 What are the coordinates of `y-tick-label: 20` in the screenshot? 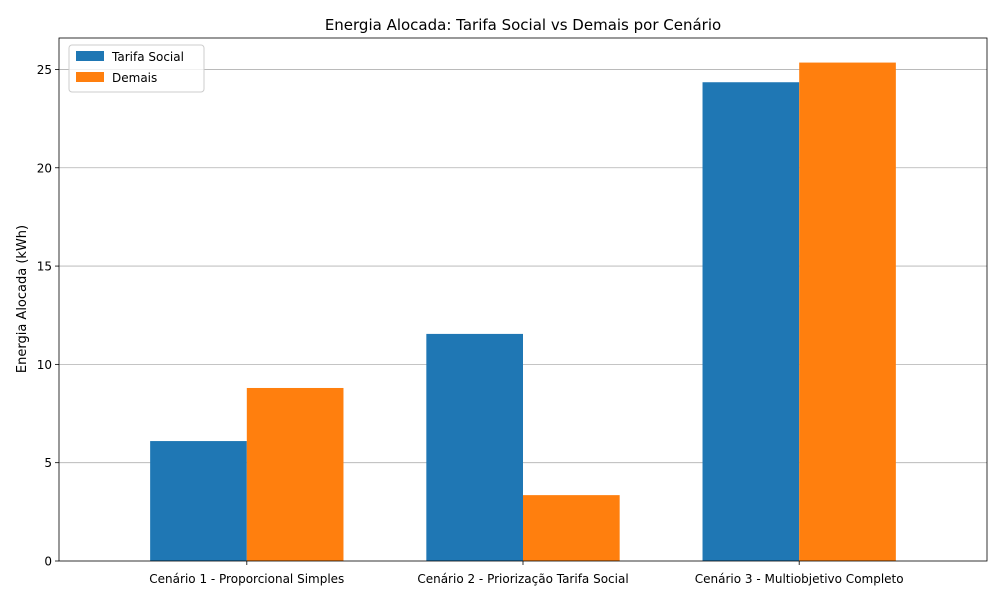 It's located at (44, 168).